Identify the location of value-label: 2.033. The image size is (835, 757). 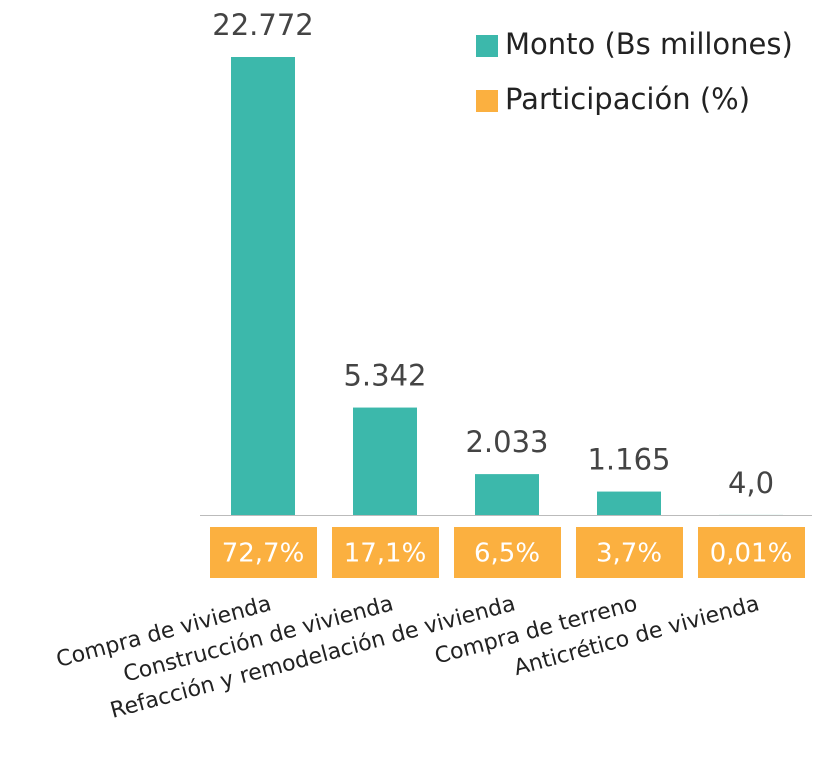
(506, 442).